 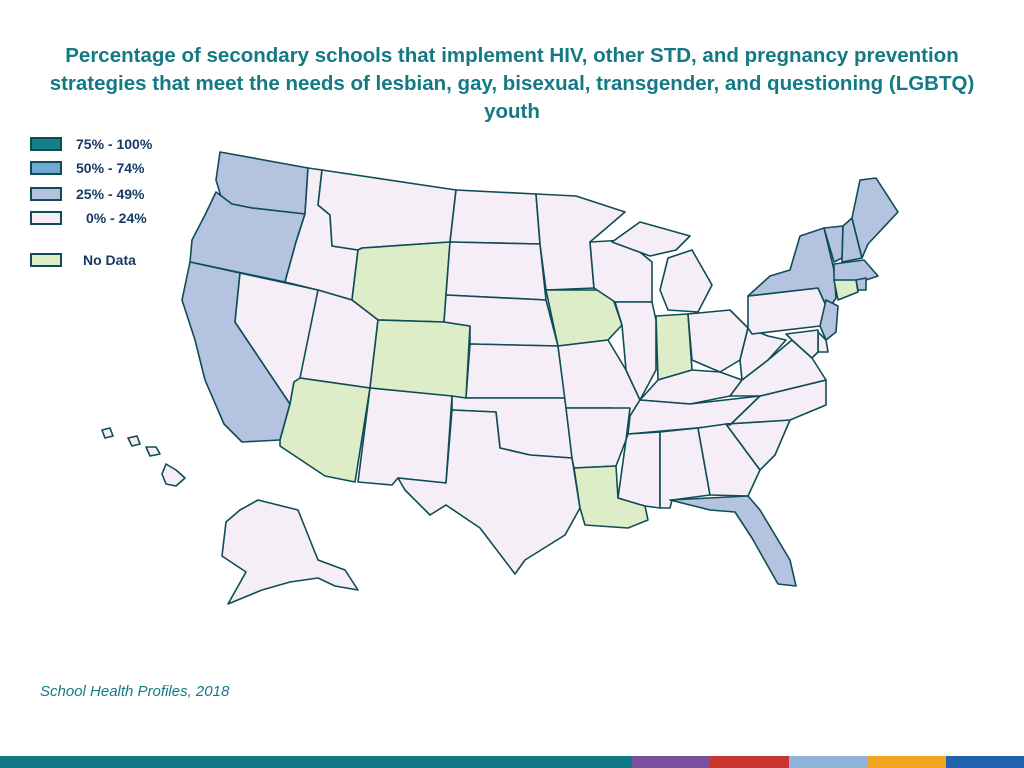 What do you see at coordinates (691, 387) in the screenshot?
I see `state-ky` at bounding box center [691, 387].